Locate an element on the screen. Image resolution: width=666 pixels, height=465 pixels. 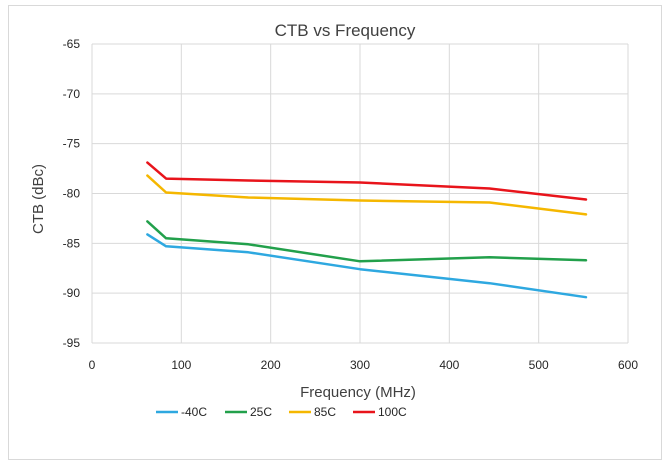
x-tick-label: 400 is located at coordinates (449, 365).